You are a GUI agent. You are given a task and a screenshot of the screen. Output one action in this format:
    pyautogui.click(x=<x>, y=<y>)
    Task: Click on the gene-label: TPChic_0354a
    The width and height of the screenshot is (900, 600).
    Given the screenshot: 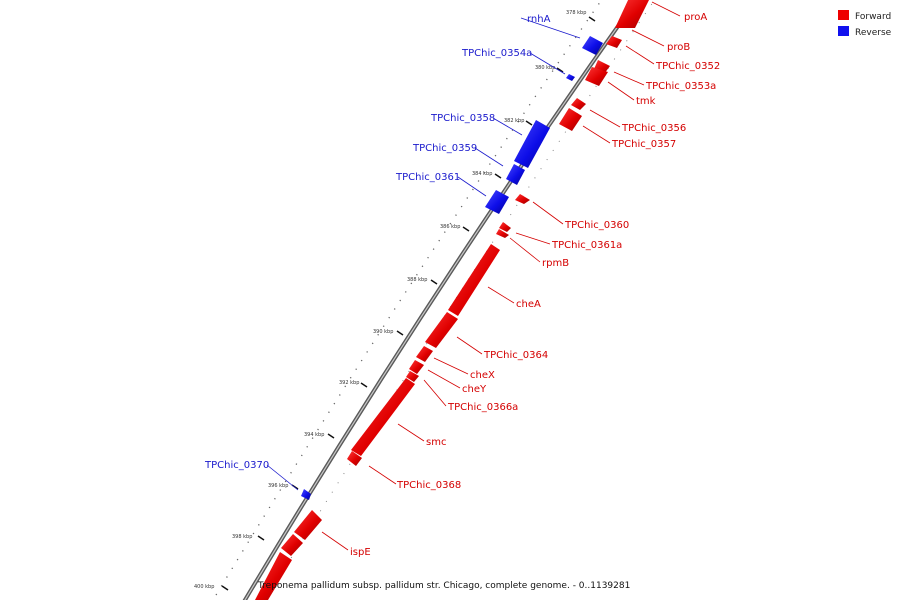 What is the action you would take?
    pyautogui.click(x=496, y=53)
    